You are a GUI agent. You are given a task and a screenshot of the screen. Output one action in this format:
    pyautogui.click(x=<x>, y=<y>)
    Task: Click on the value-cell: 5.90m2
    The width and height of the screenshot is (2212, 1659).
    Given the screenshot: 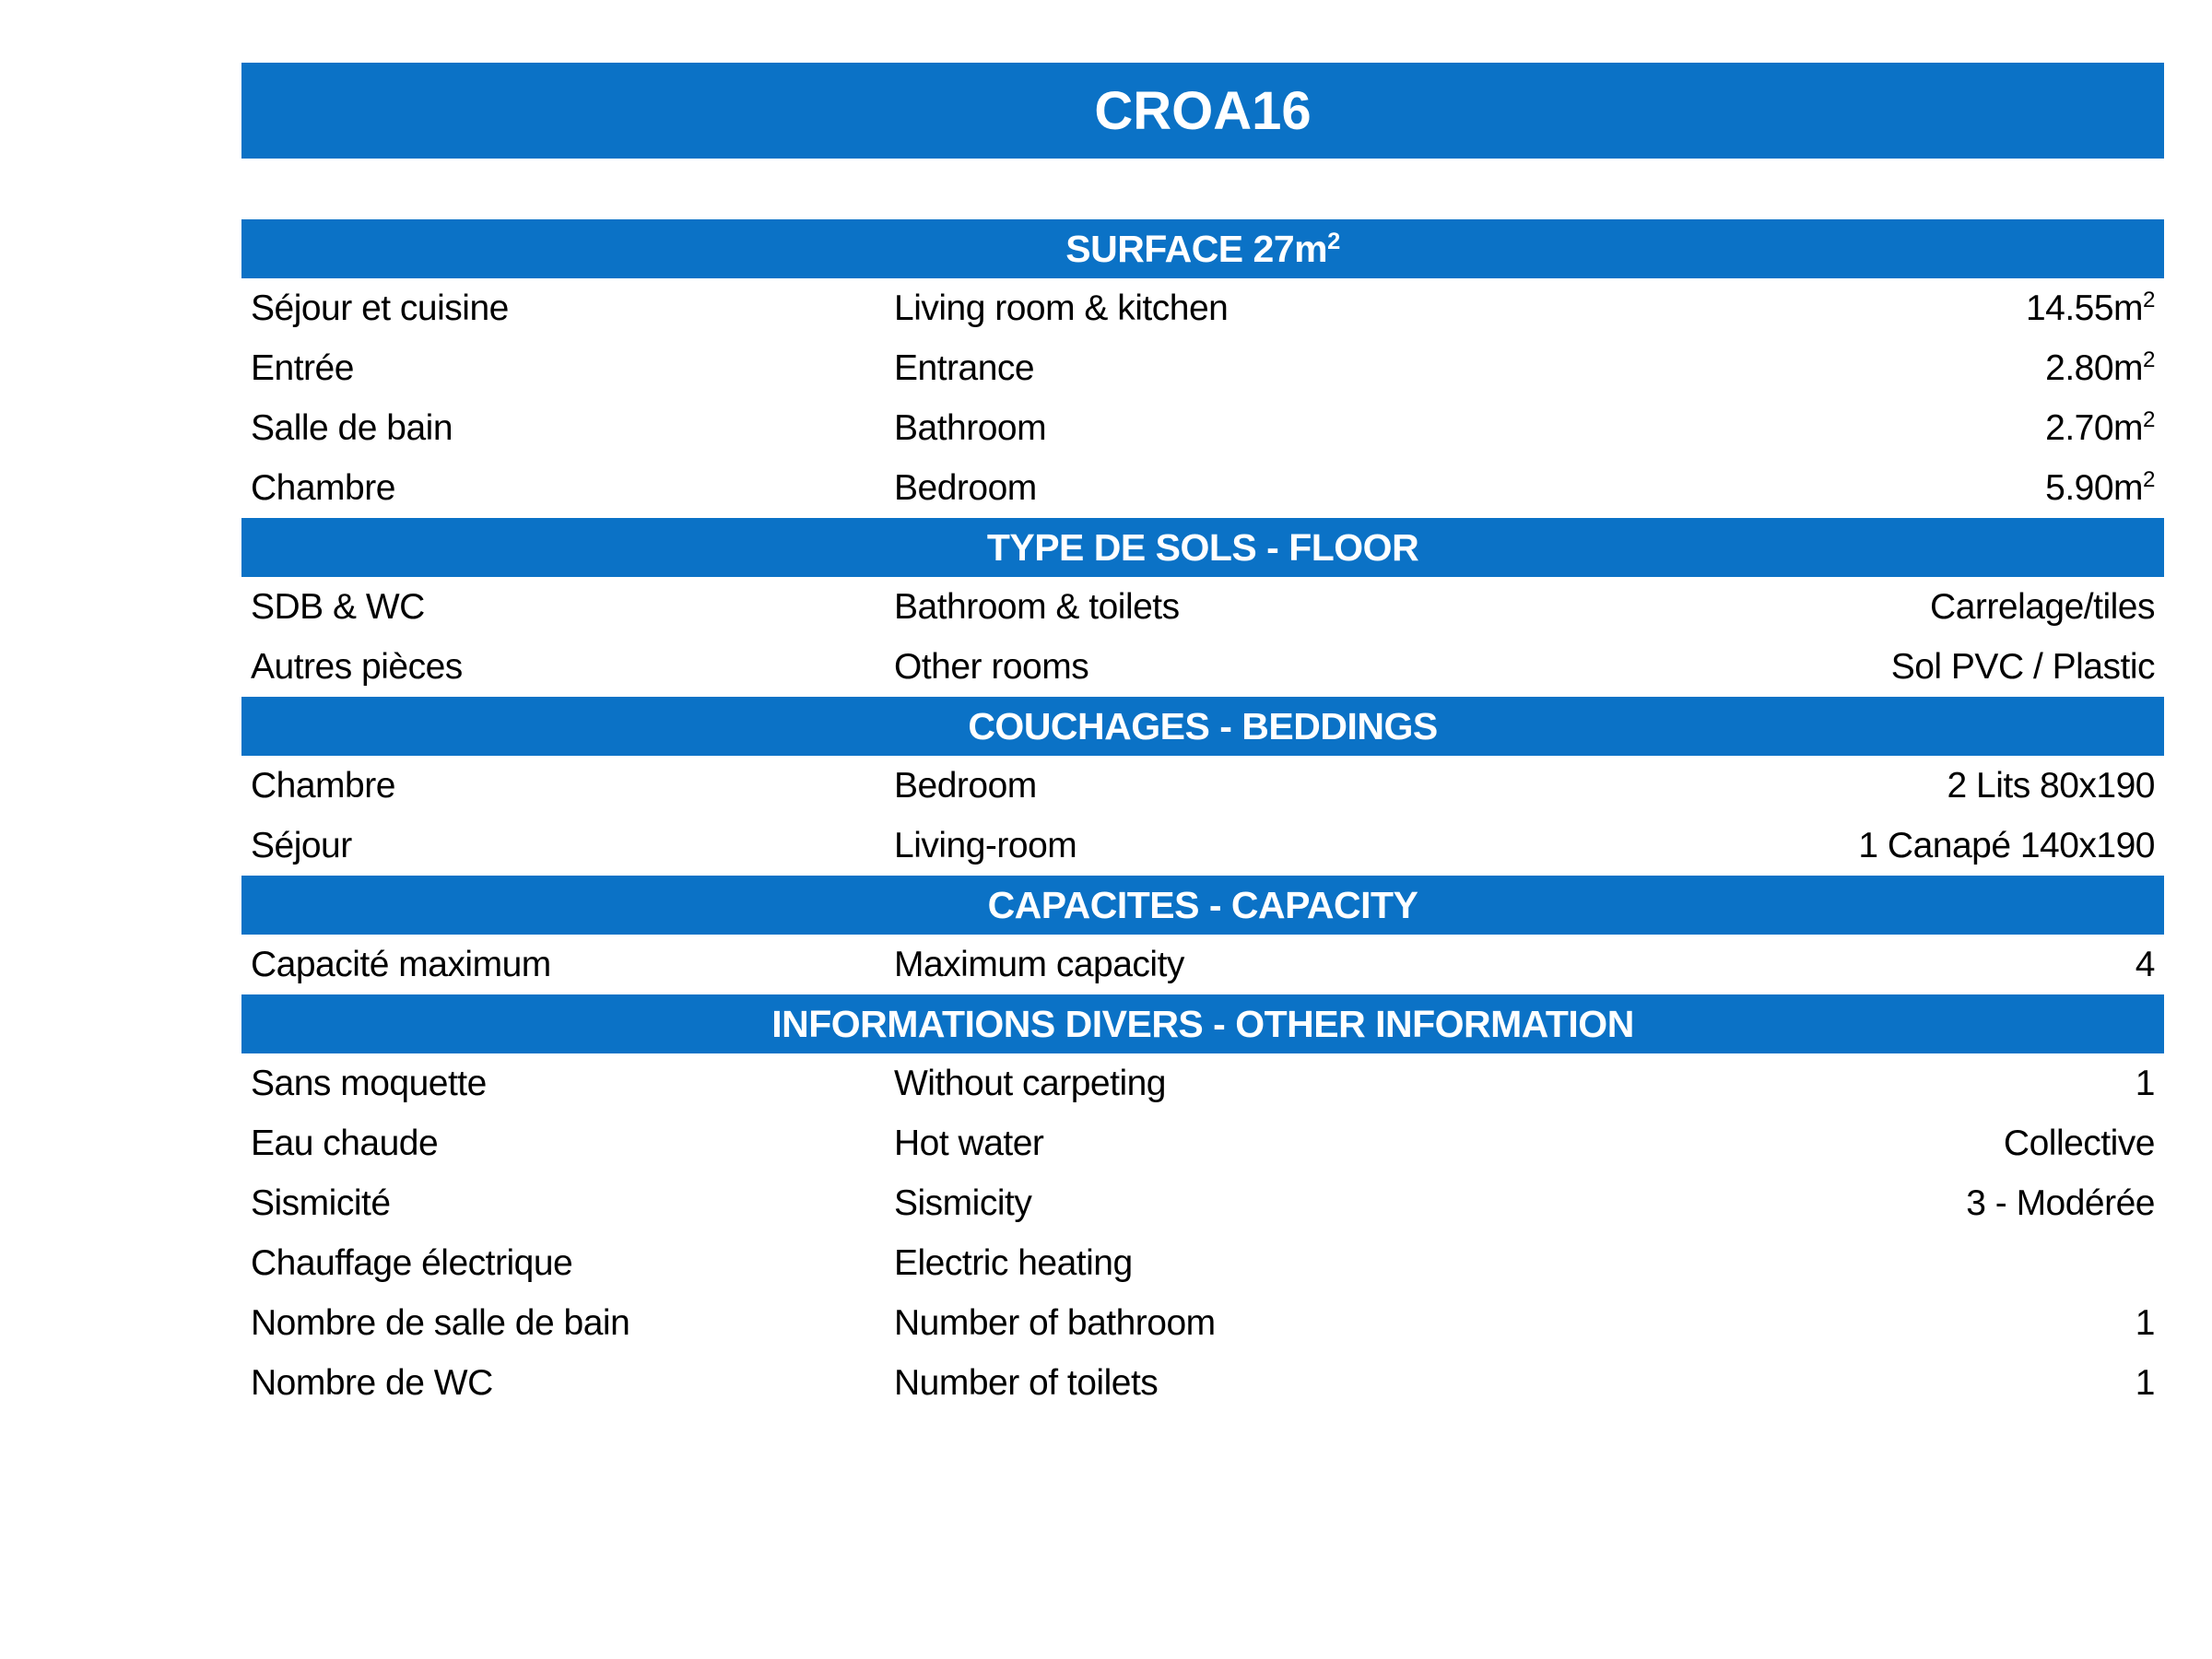 What is the action you would take?
    pyautogui.click(x=2100, y=487)
    